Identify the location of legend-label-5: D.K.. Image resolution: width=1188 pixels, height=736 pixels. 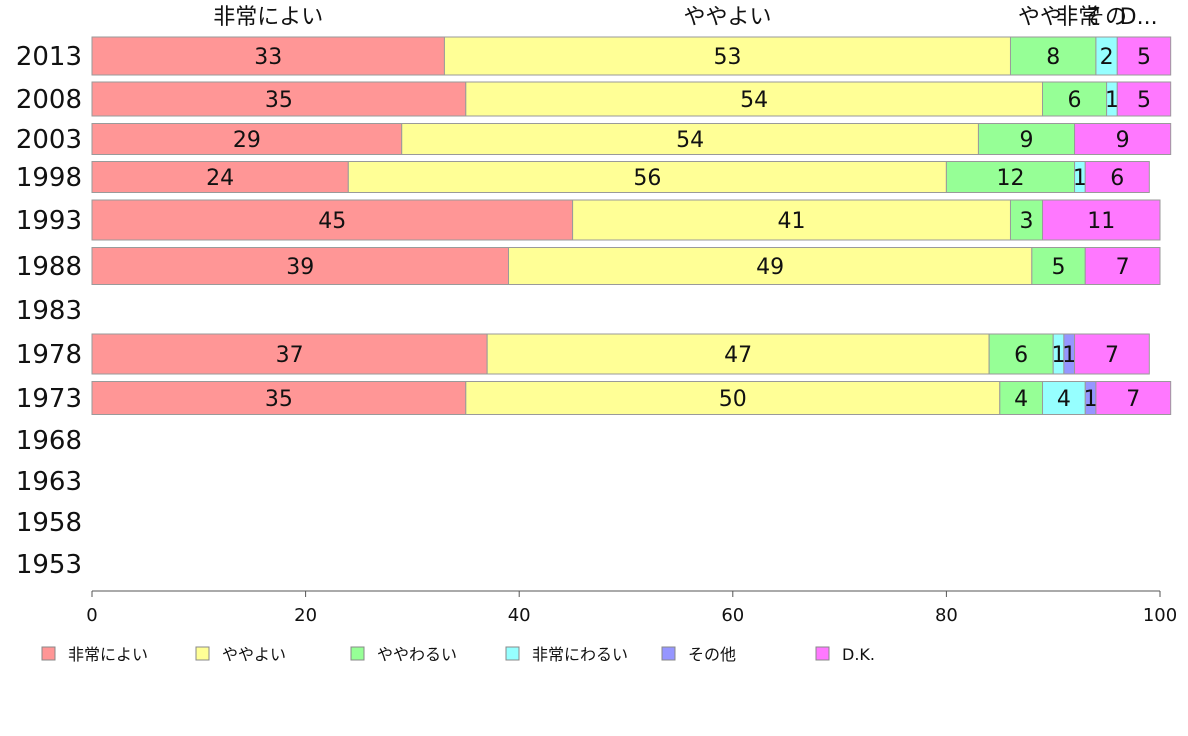
(858, 654).